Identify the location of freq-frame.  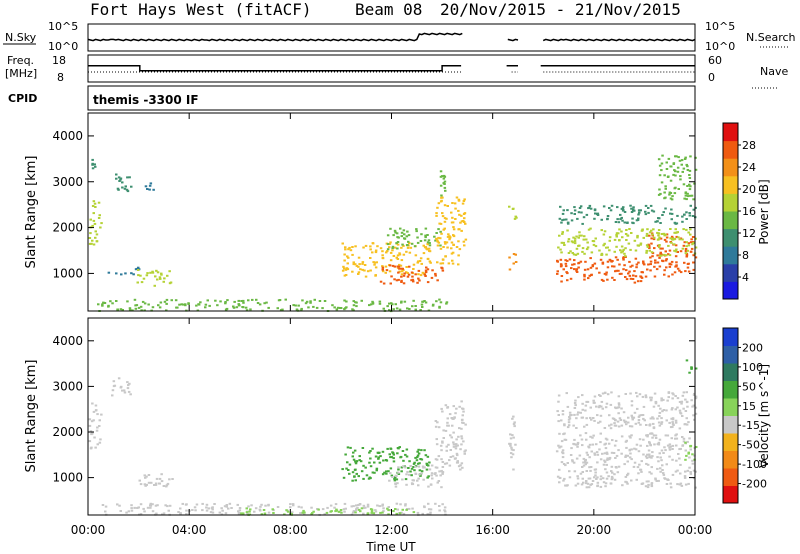
(391, 68).